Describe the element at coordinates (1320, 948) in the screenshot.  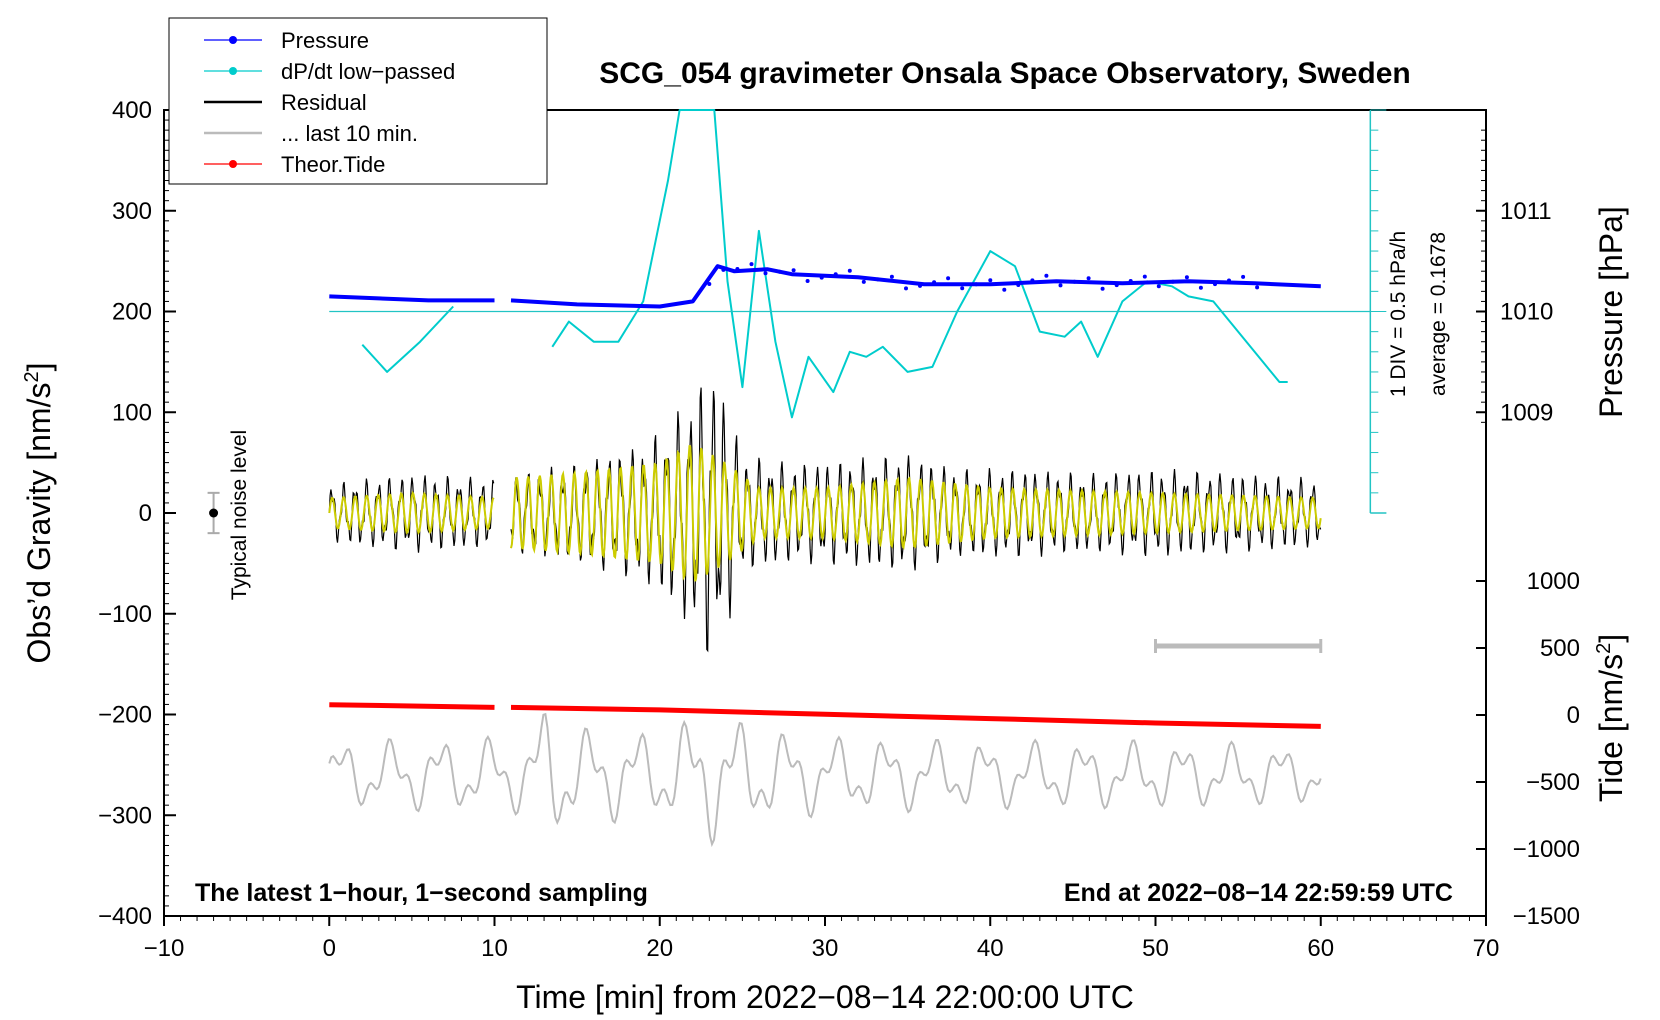
I see `x-tick-label: 60` at that location.